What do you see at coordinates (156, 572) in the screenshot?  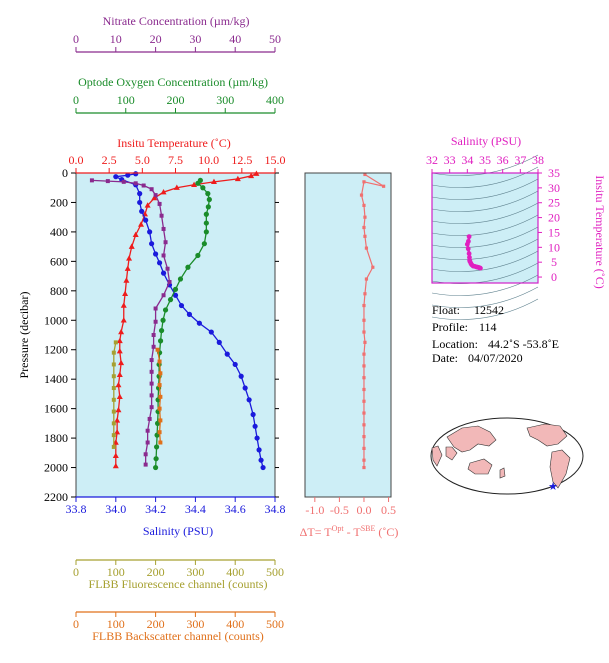 I see `fluorescence-tick-label: 200` at bounding box center [156, 572].